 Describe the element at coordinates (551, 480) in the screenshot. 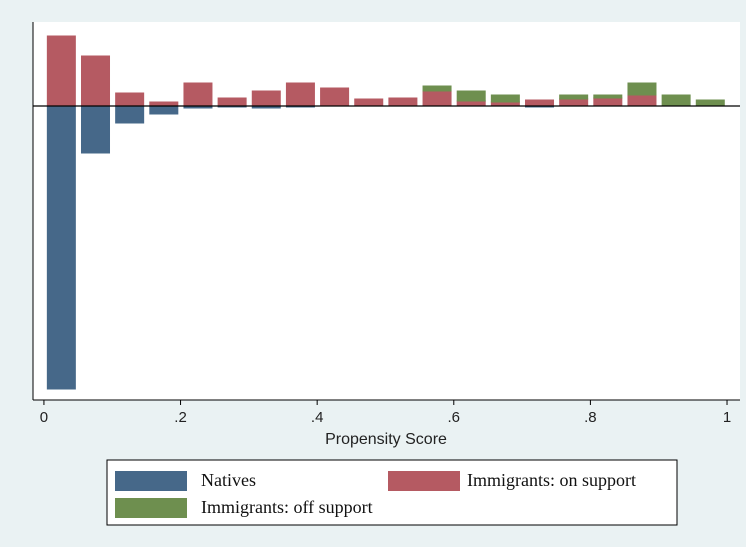

I see `legend-label: Immigrants: on support` at that location.